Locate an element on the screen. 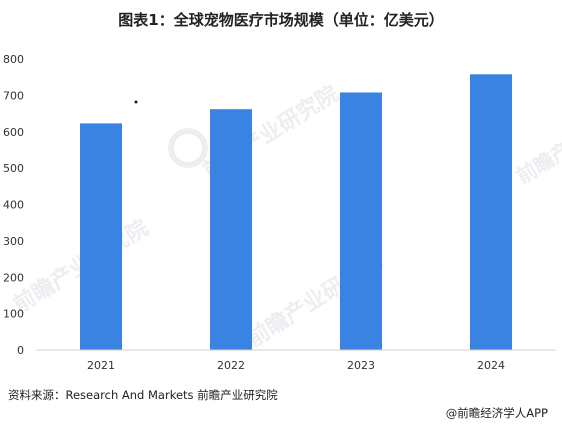 The width and height of the screenshot is (562, 428). y-tick-label: 800 is located at coordinates (13, 59).